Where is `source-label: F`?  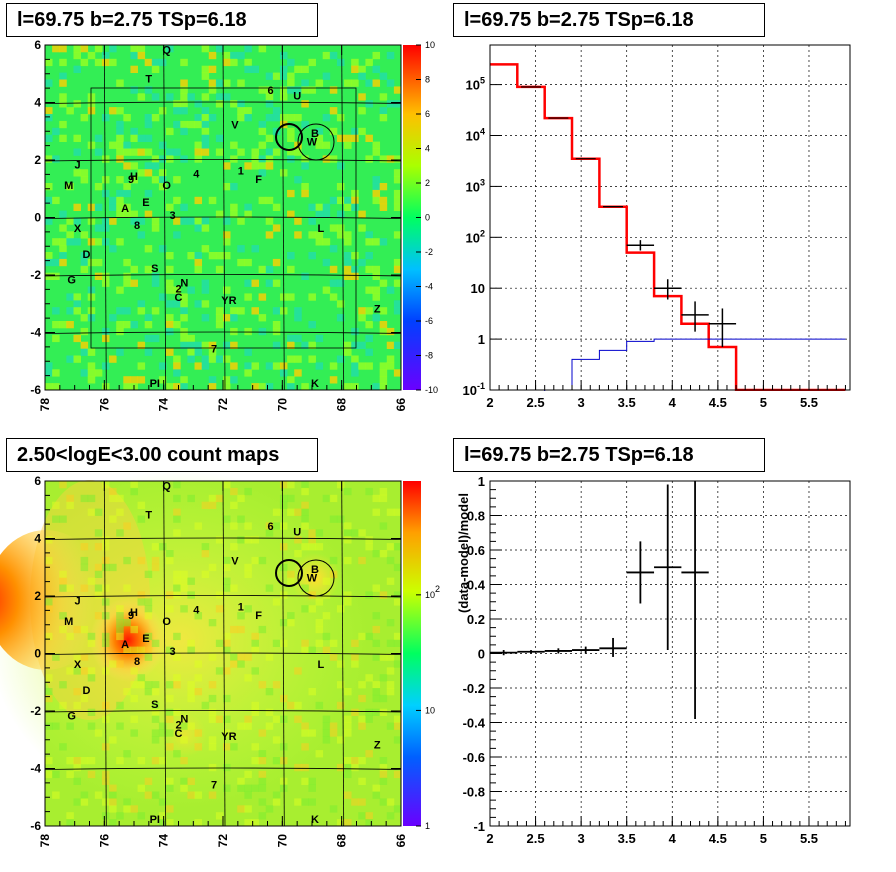 source-label: F is located at coordinates (258, 616).